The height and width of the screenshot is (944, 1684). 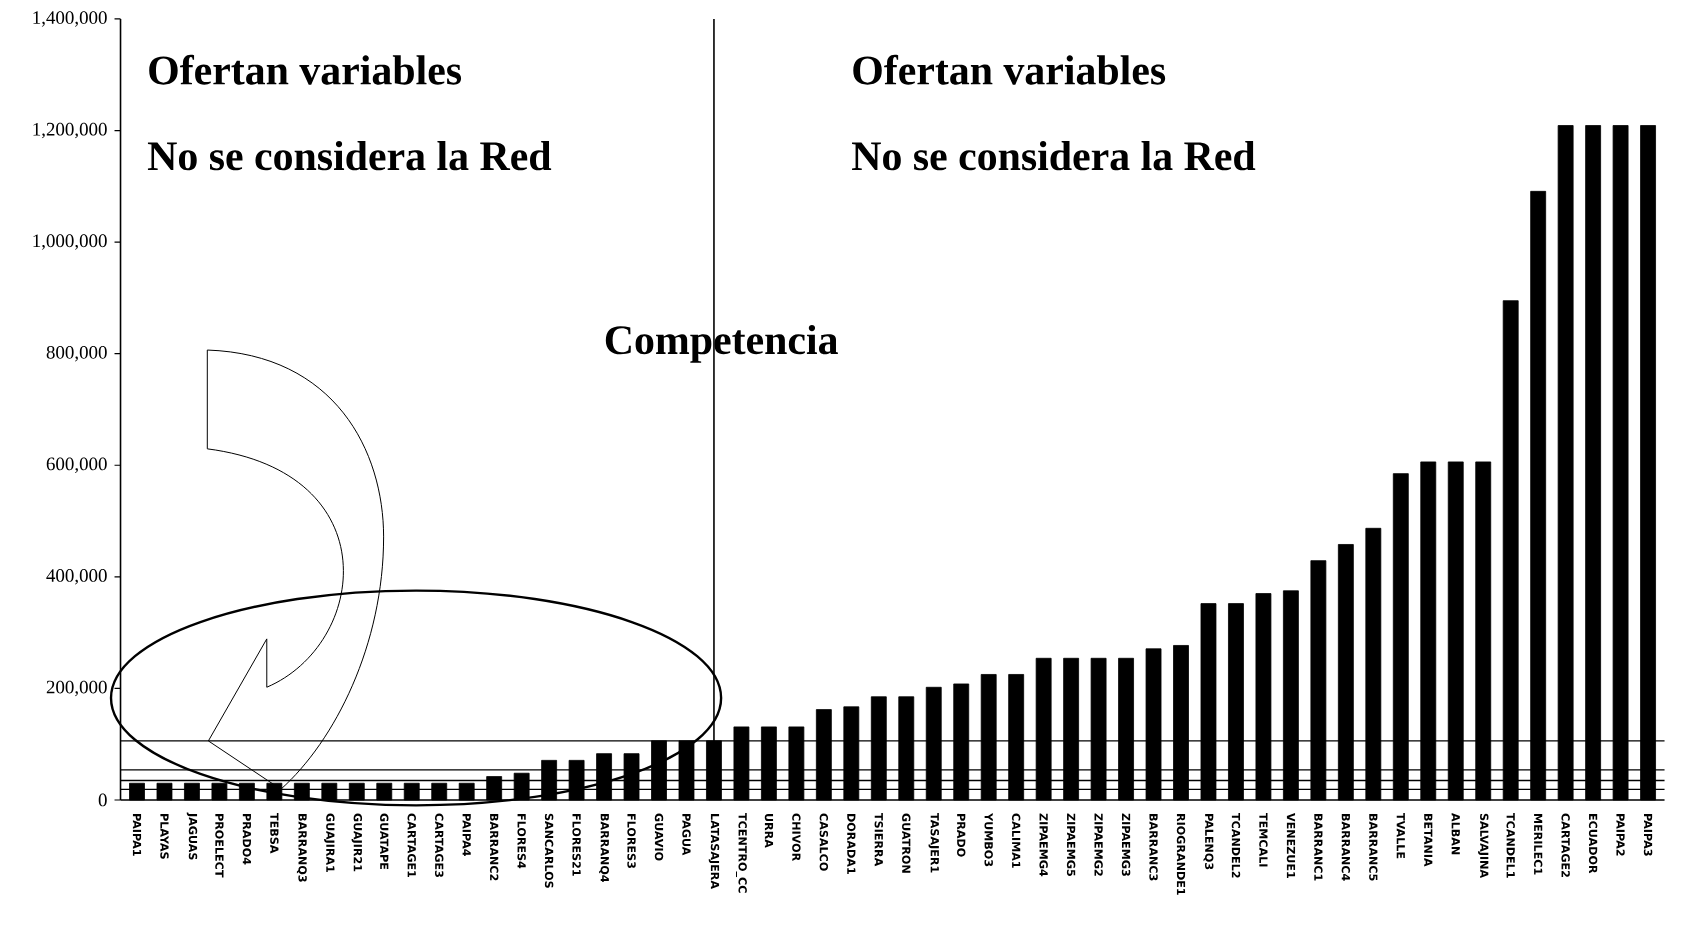 What do you see at coordinates (1291, 846) in the screenshot?
I see `x-tick-label: VENEZUE1` at bounding box center [1291, 846].